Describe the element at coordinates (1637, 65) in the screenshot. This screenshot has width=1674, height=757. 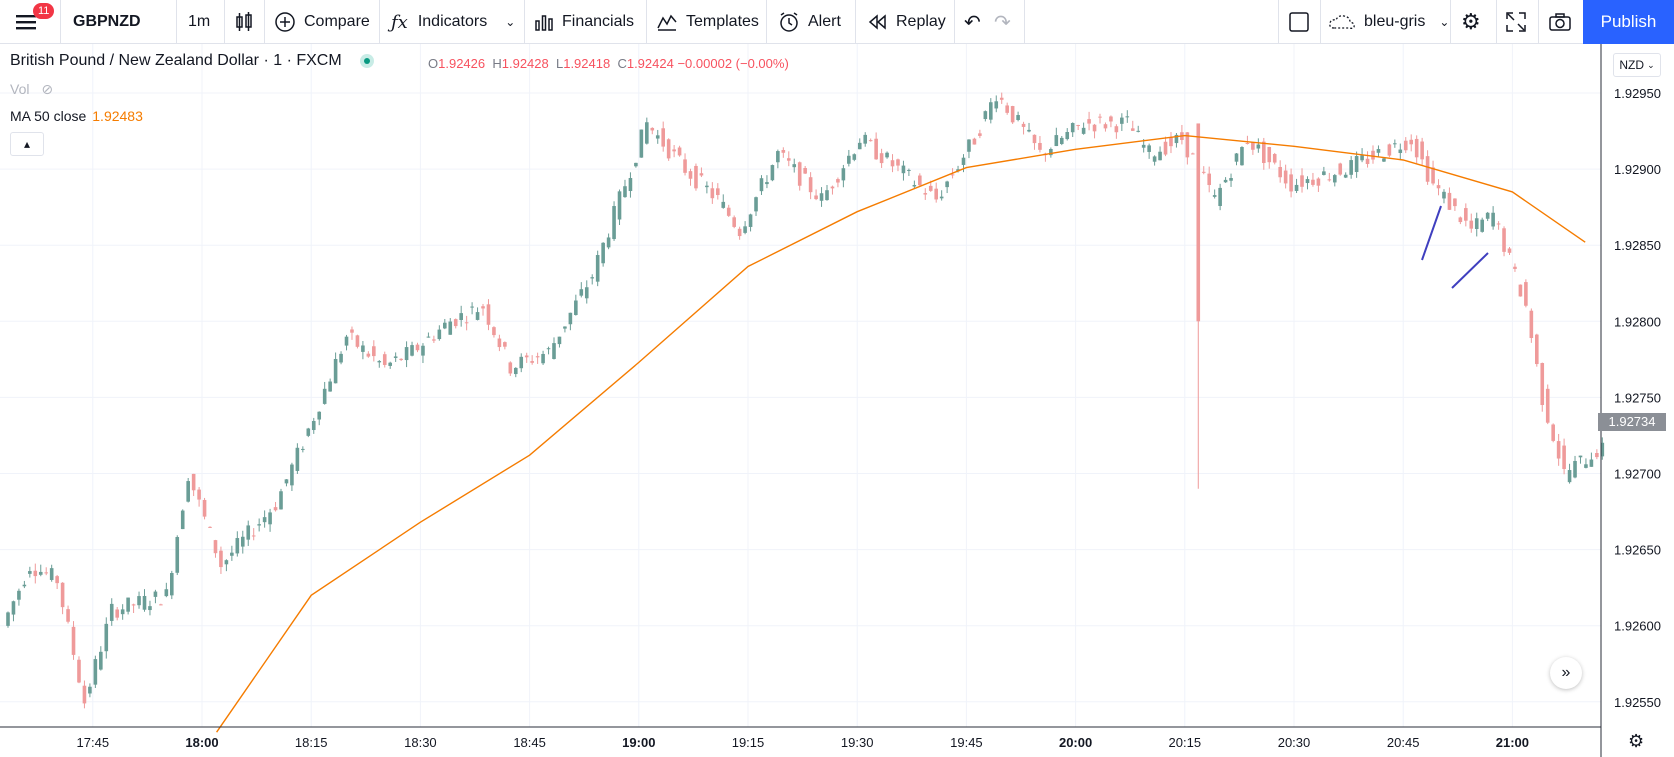
I see `currency-select: NZD ⌄` at that location.